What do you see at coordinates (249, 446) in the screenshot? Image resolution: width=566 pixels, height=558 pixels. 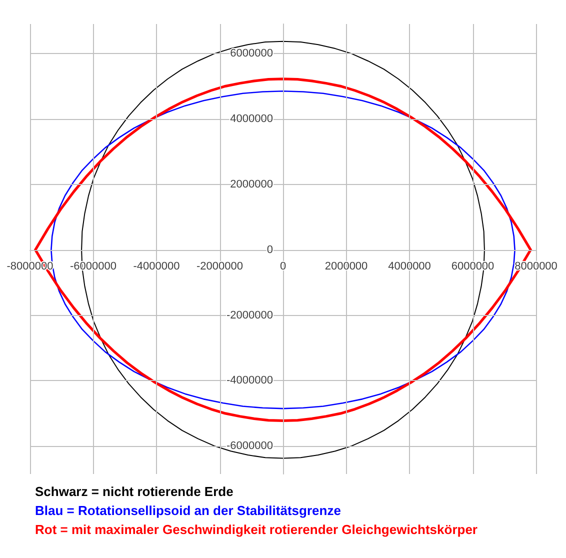 I see `y-tick-label: -6000000` at bounding box center [249, 446].